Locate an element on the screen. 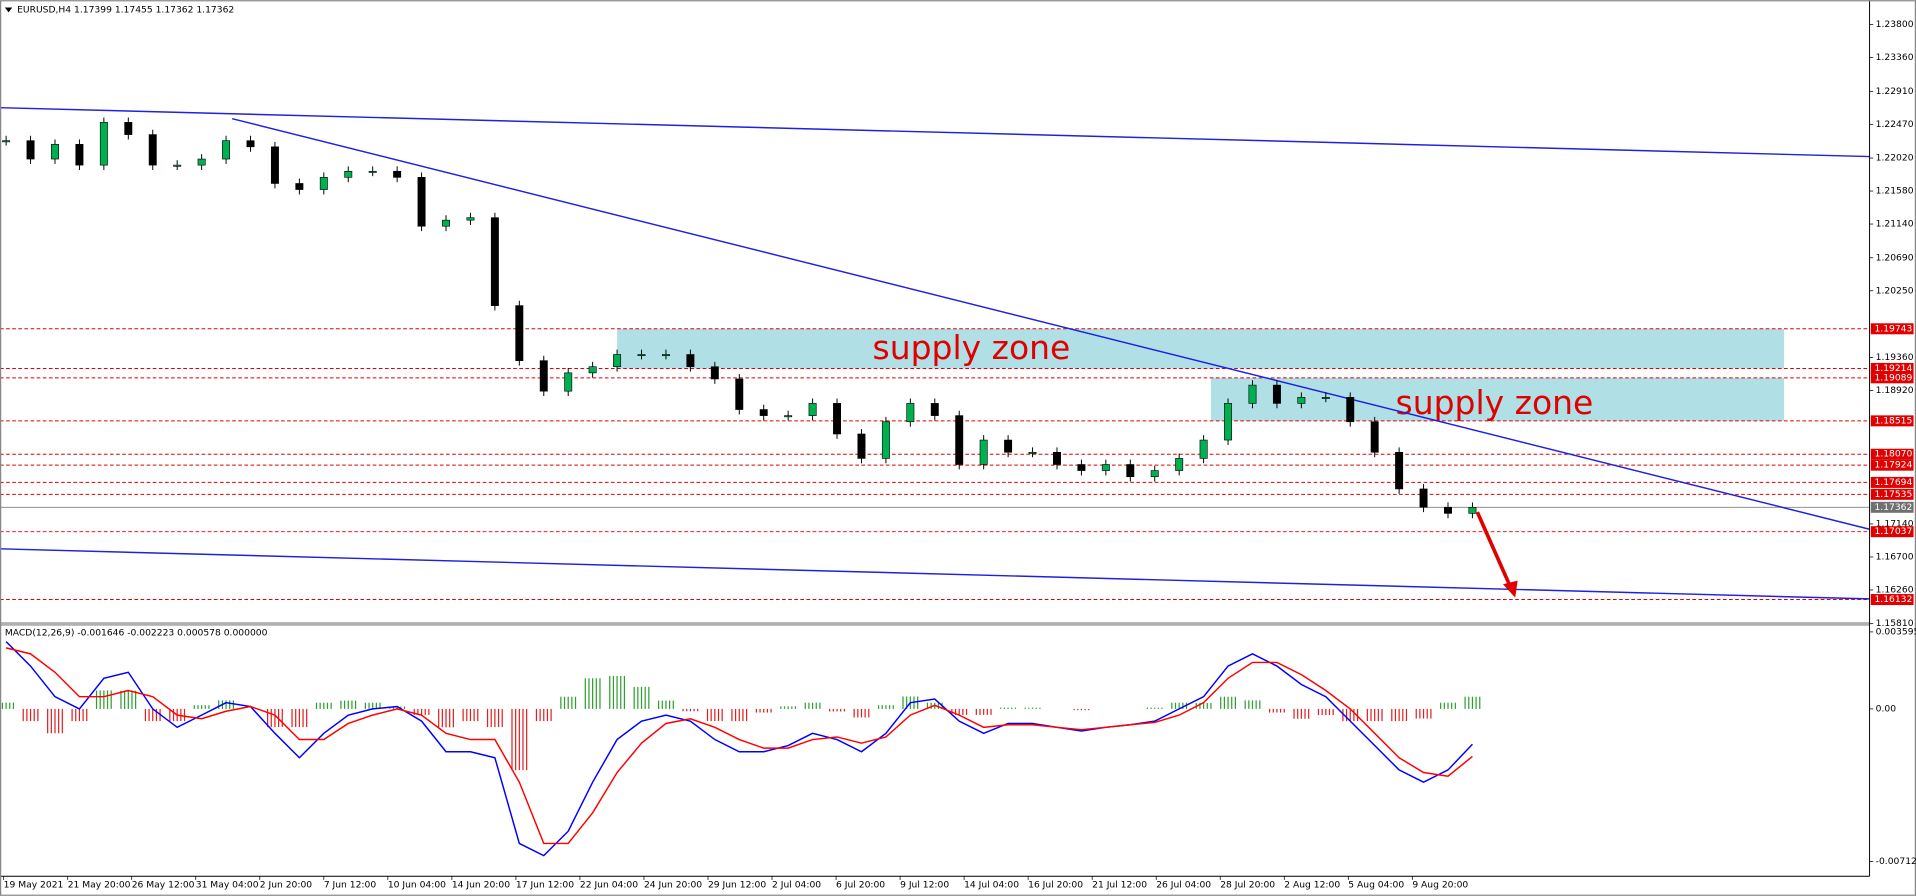  current-price-tag is located at coordinates (1892, 507).